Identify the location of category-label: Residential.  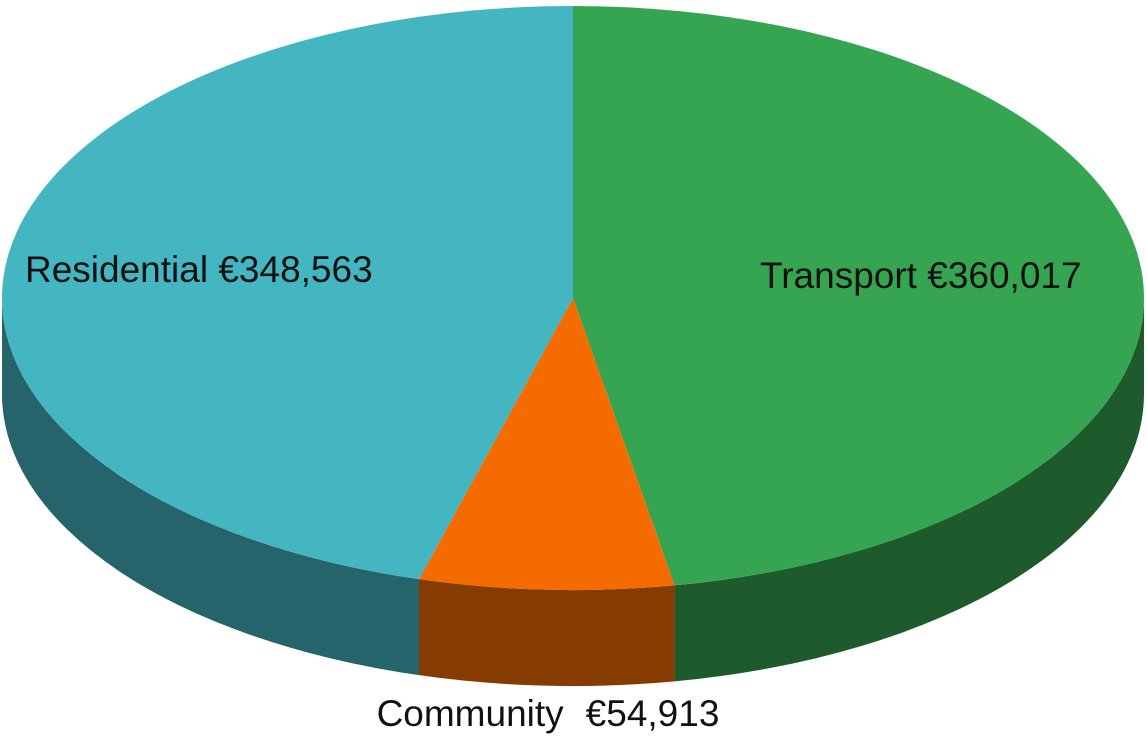
(116, 269).